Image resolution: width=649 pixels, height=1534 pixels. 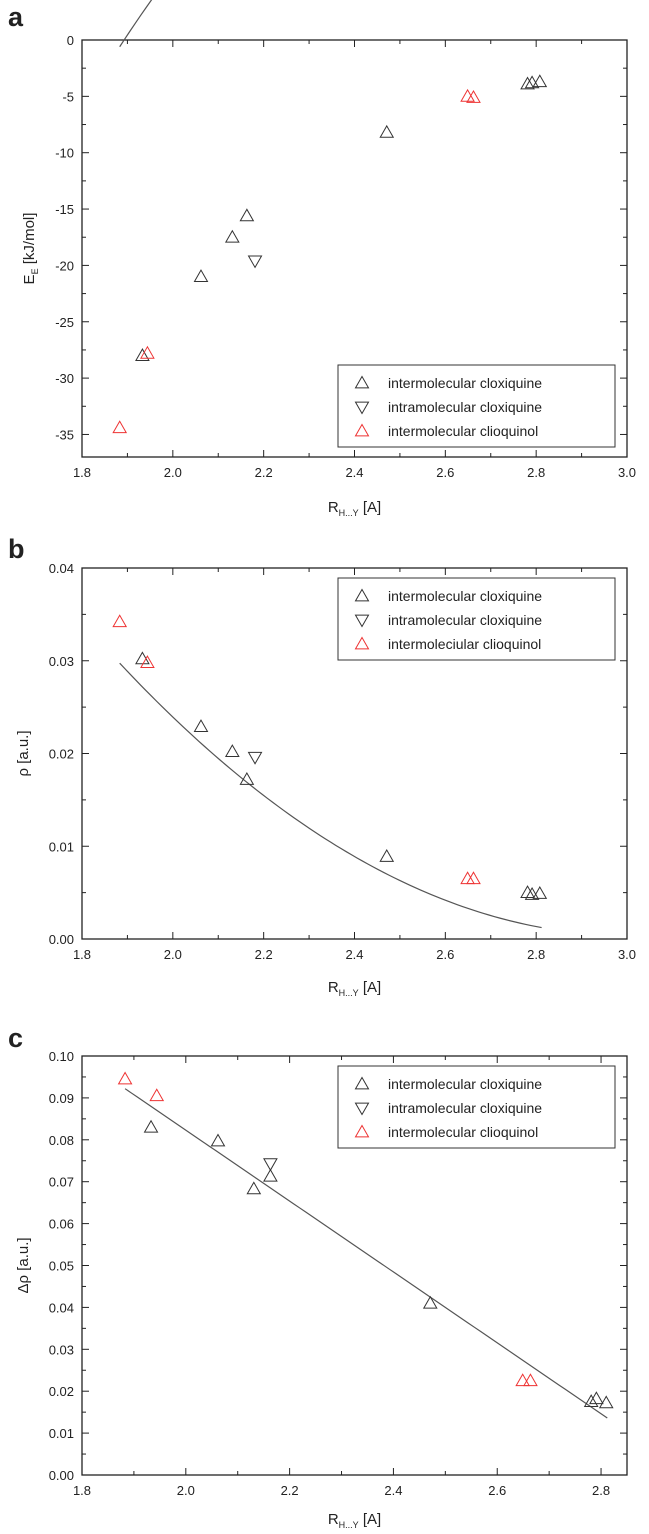 I want to click on y-tick-label: -15, so click(x=64, y=209).